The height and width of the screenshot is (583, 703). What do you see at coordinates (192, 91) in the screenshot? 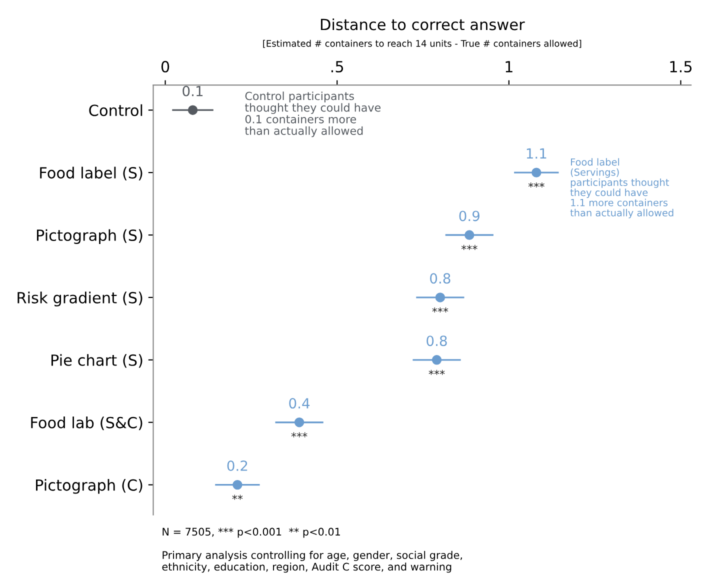
I see `data-label: 0.1` at bounding box center [192, 91].